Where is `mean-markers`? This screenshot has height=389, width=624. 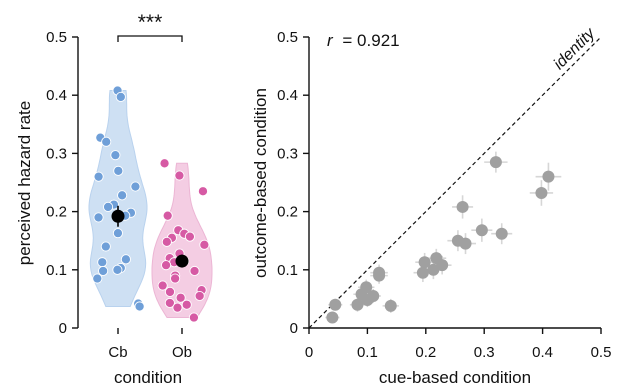
mean-markers is located at coordinates (150, 236).